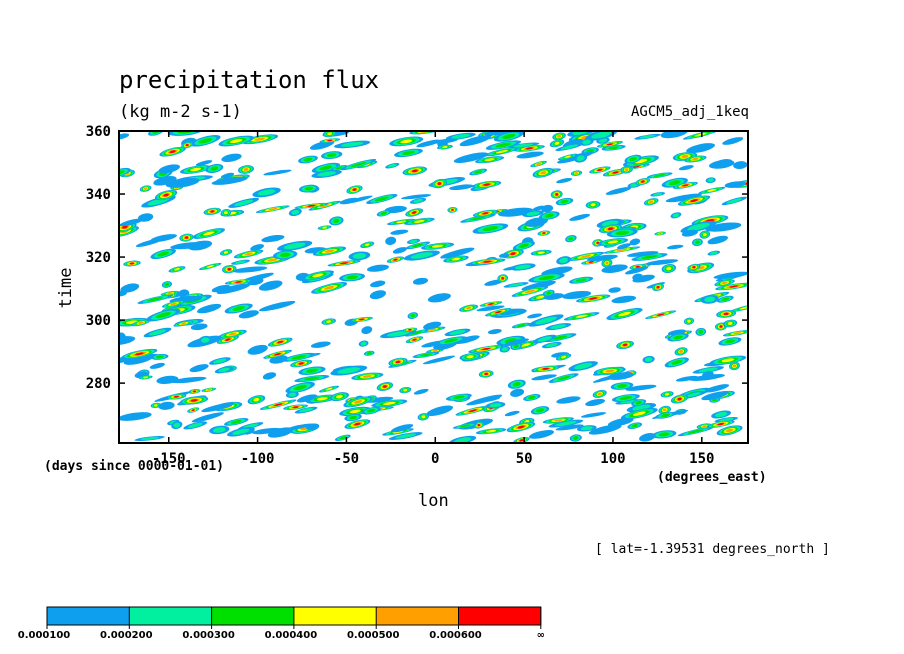 This screenshot has width=904, height=654. What do you see at coordinates (541, 635) in the screenshot?
I see `colorbar-label: ∞` at bounding box center [541, 635].